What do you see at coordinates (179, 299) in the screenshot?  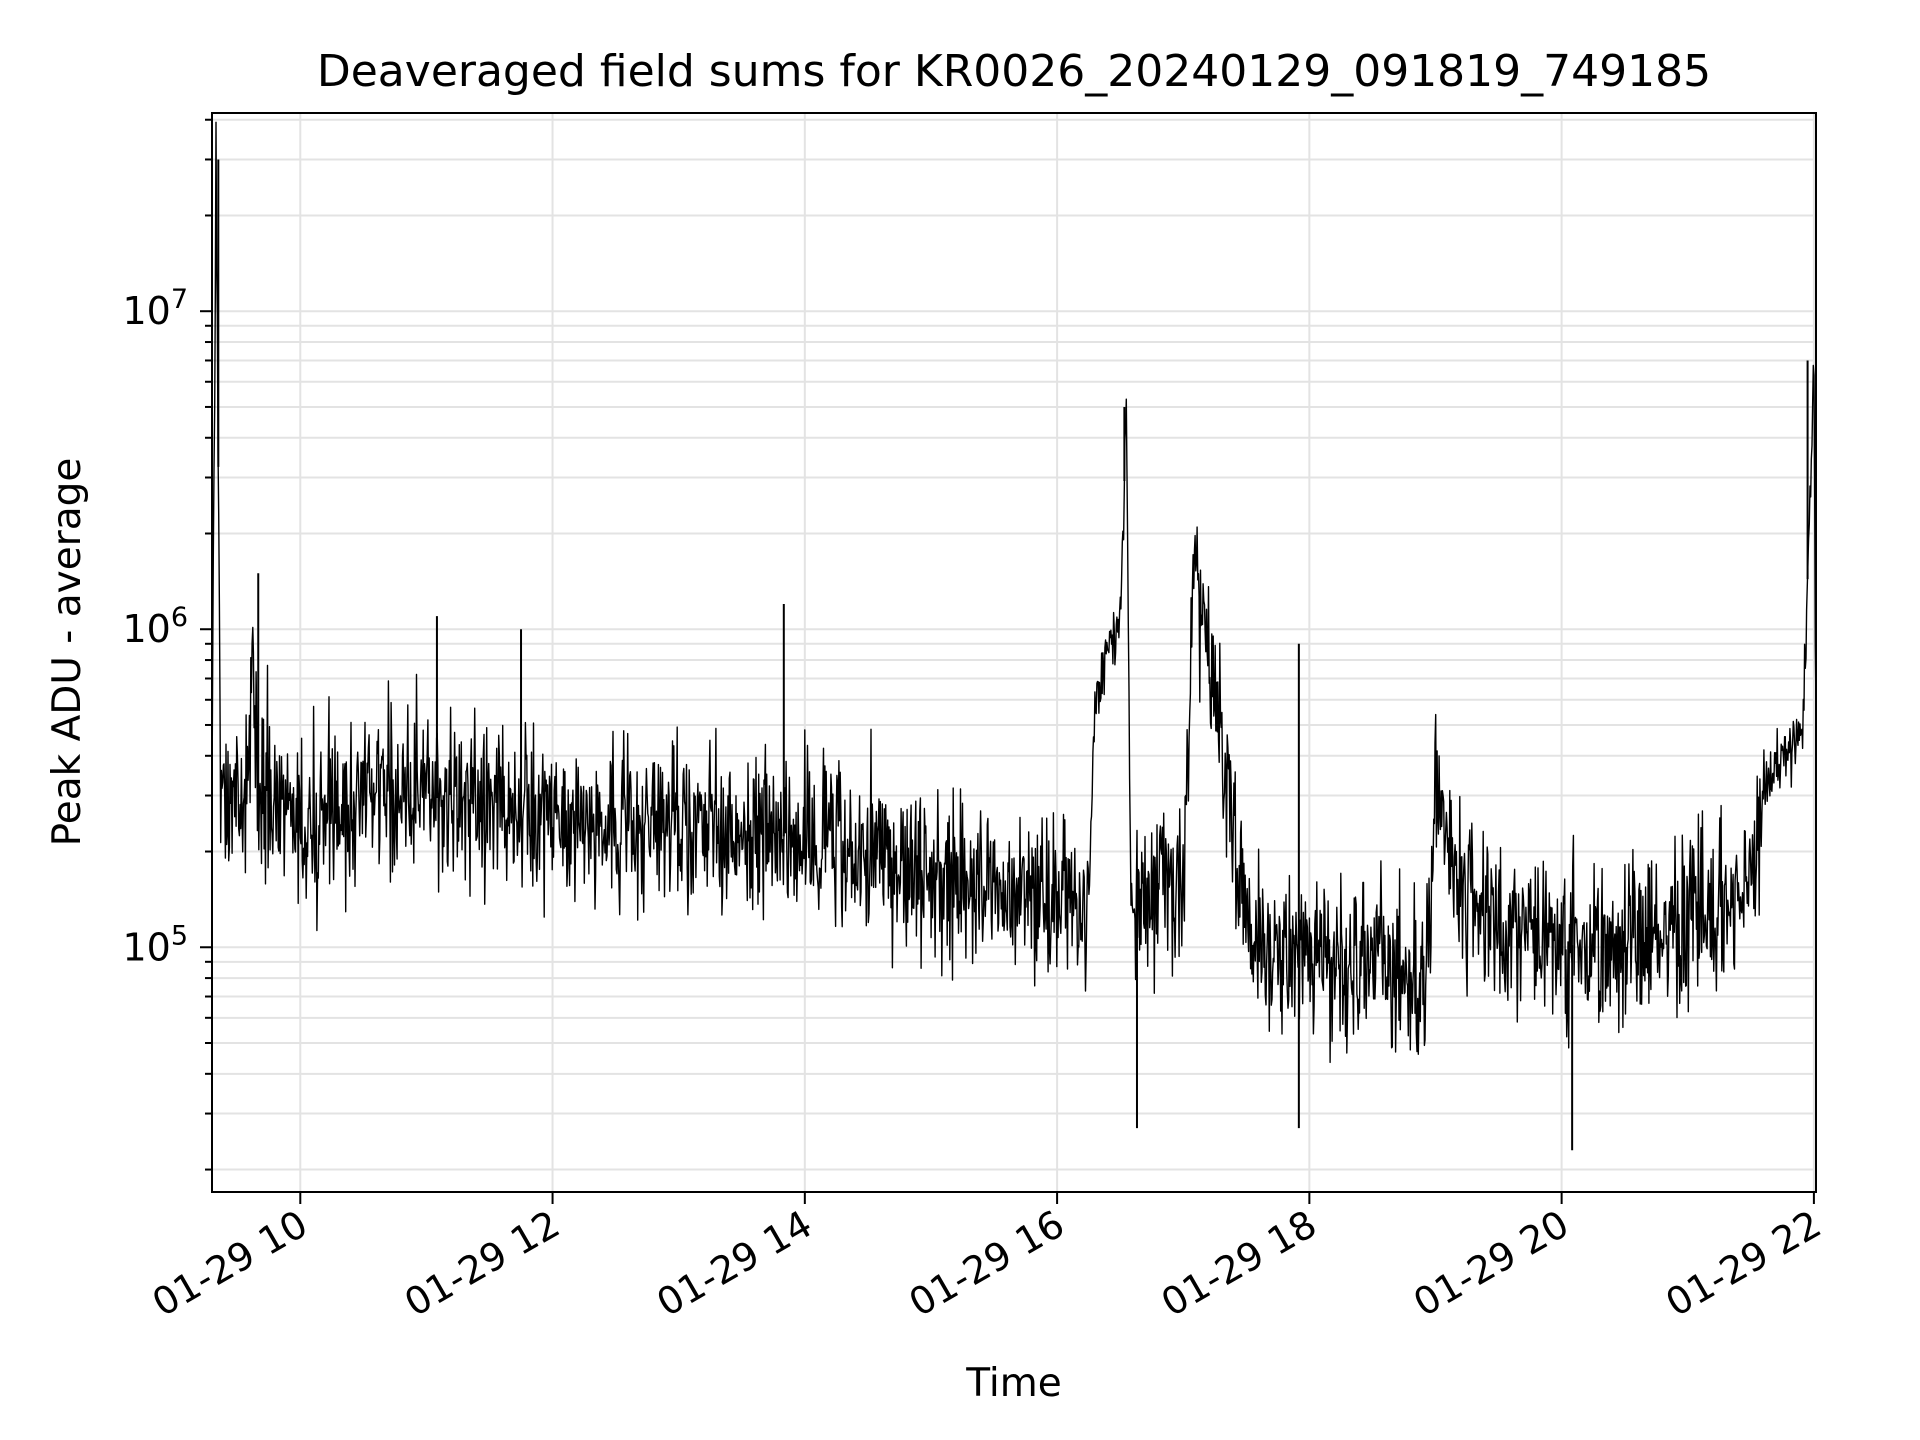 I see `y-tick-exponent: 7` at bounding box center [179, 299].